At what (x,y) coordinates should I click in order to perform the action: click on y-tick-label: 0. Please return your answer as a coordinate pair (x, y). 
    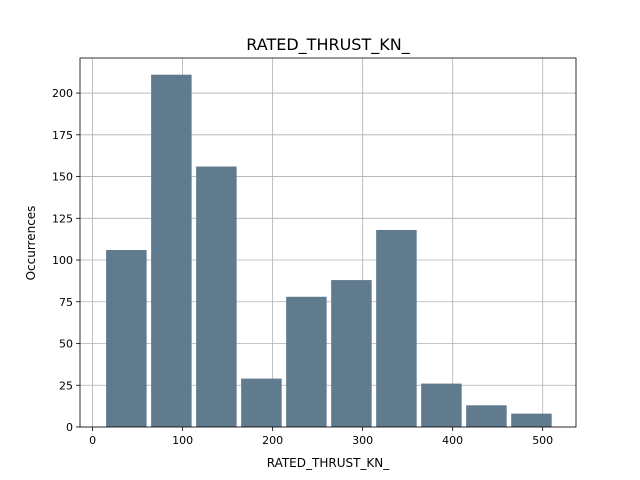
    Looking at the image, I should click on (69, 427).